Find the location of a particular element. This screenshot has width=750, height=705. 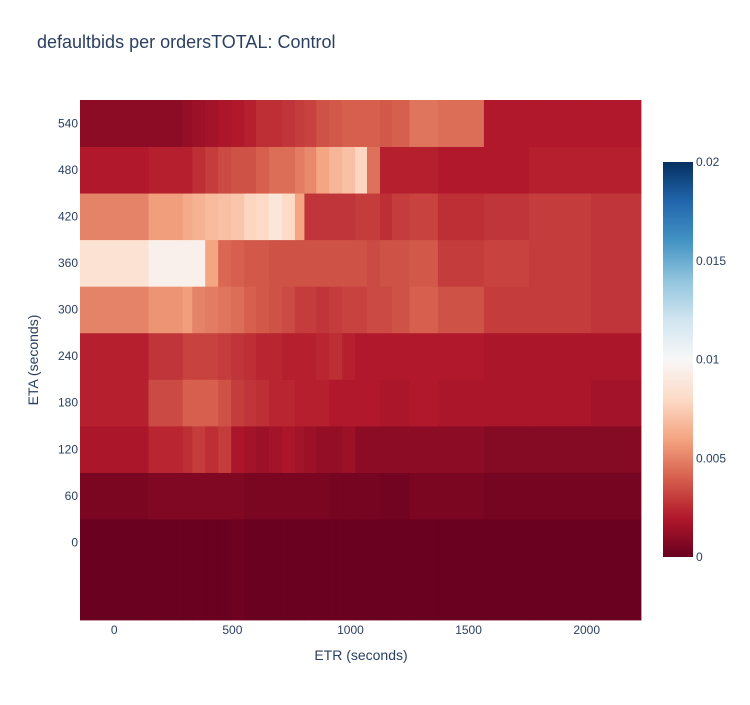

colorbar-gradient is located at coordinates (678, 359).